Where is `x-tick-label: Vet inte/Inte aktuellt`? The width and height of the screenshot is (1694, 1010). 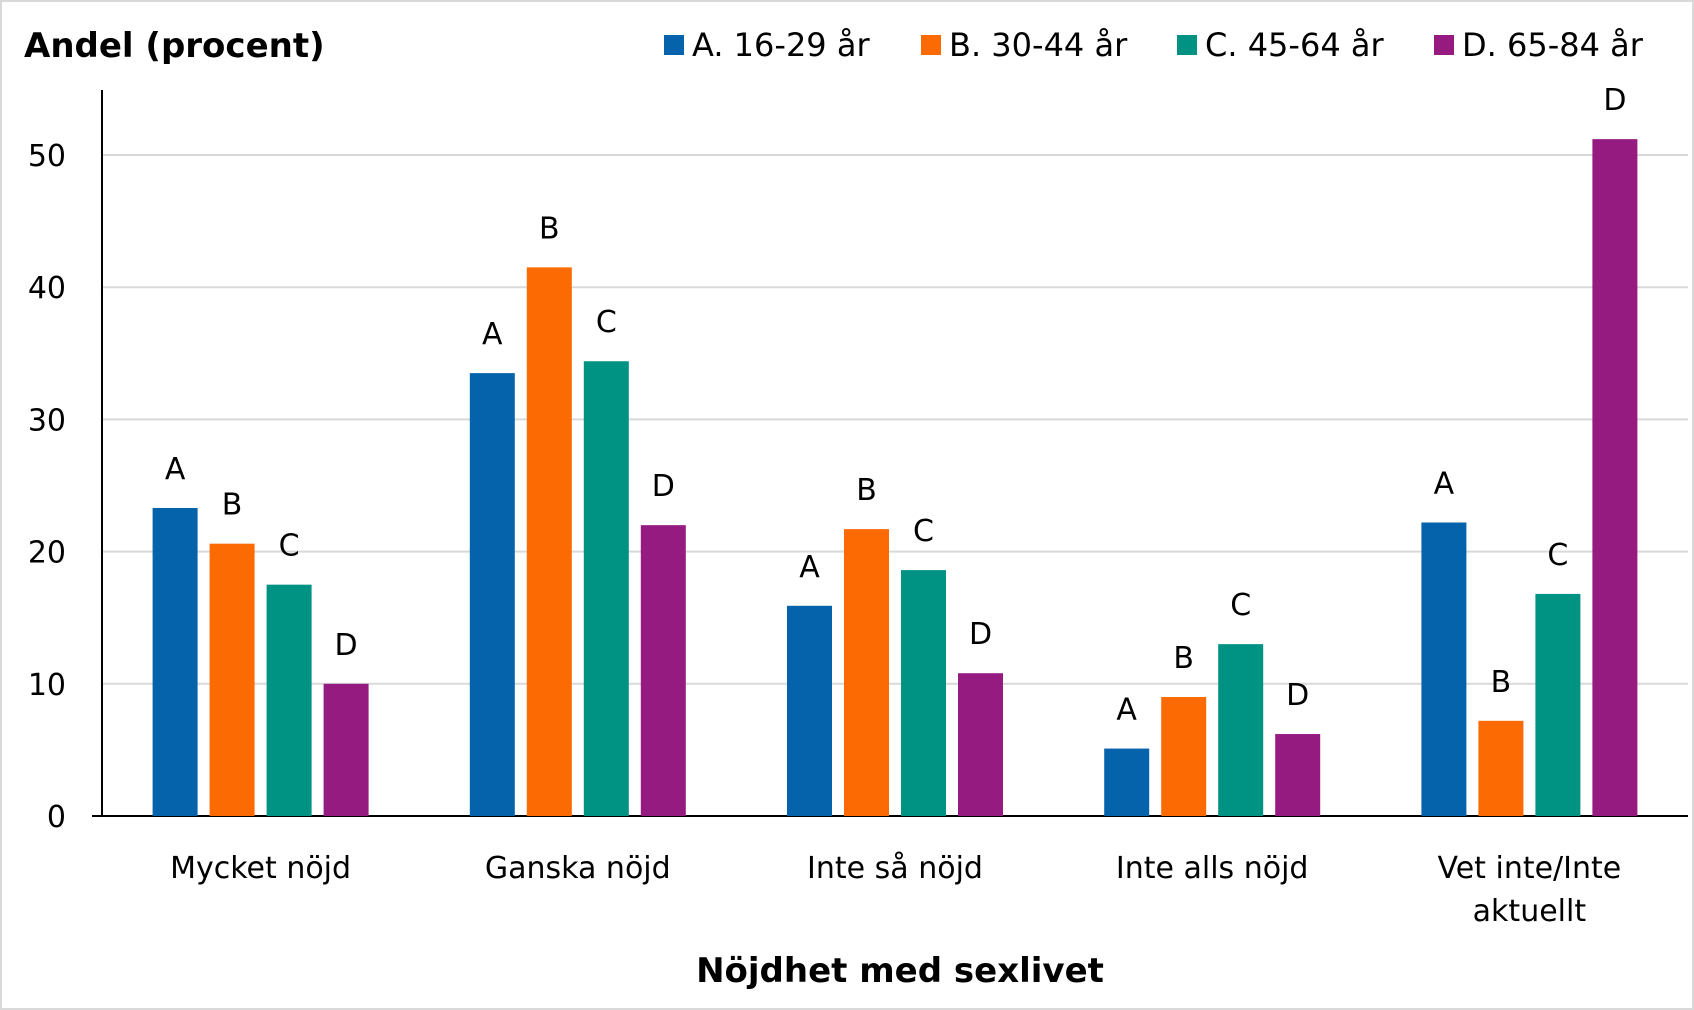
x-tick-label: Vet inte/Inte aktuellt is located at coordinates (1530, 890).